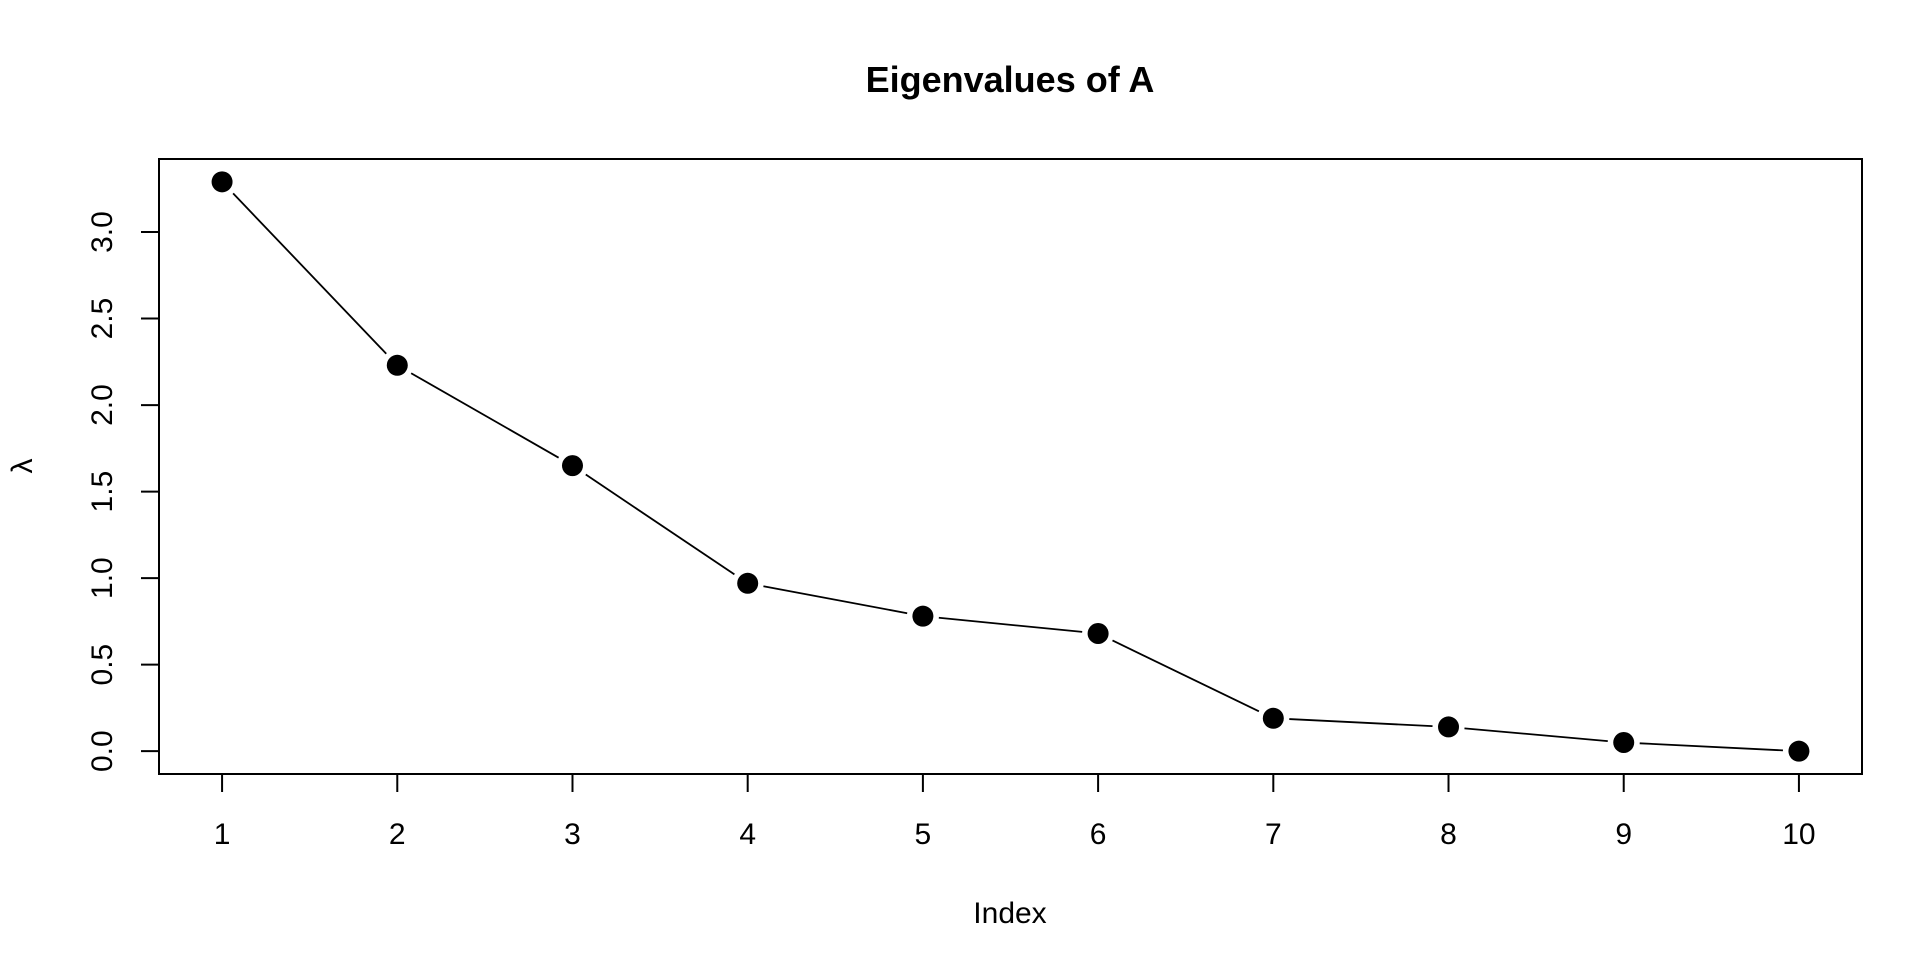  I want to click on x-tick-label: 10, so click(1798, 834).